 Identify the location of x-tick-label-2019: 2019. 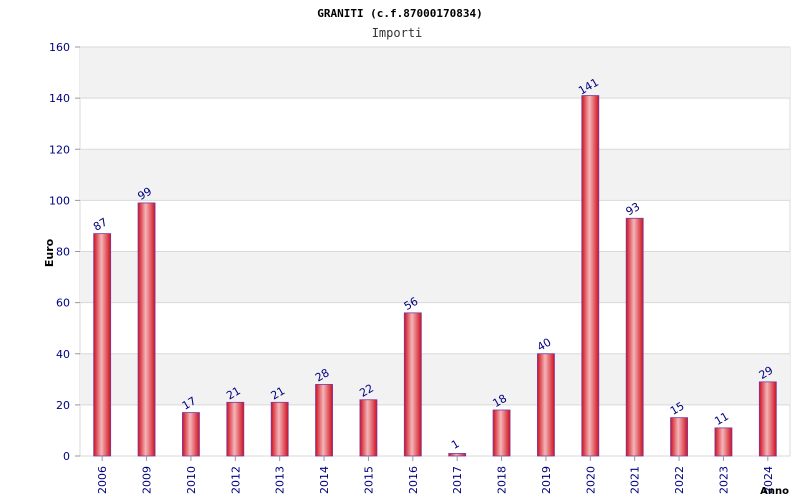
(546, 480).